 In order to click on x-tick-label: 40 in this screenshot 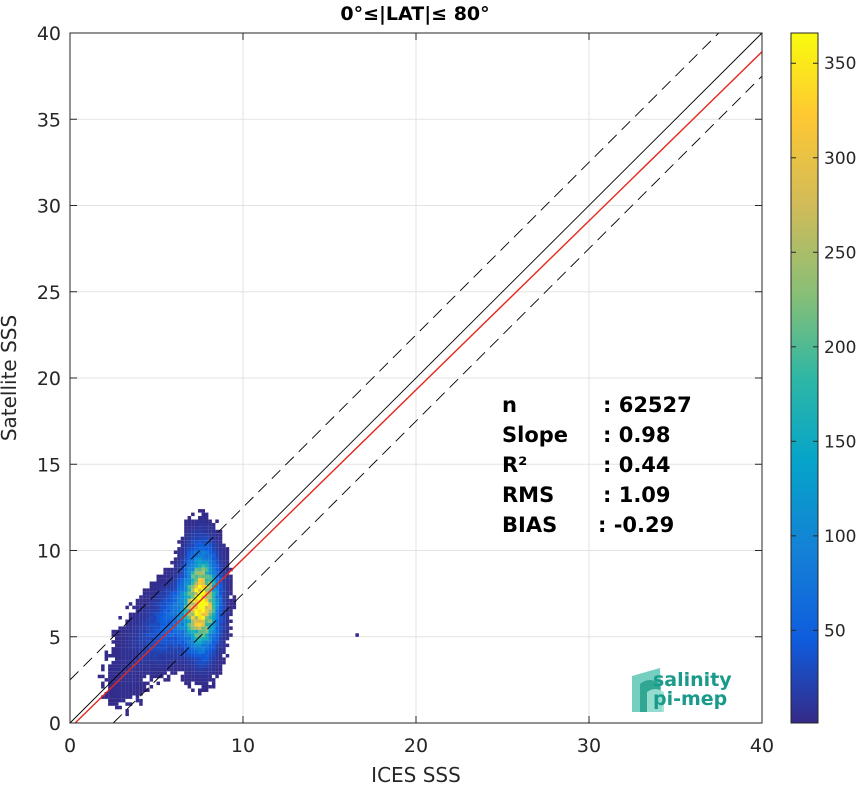, I will do `click(762, 746)`.